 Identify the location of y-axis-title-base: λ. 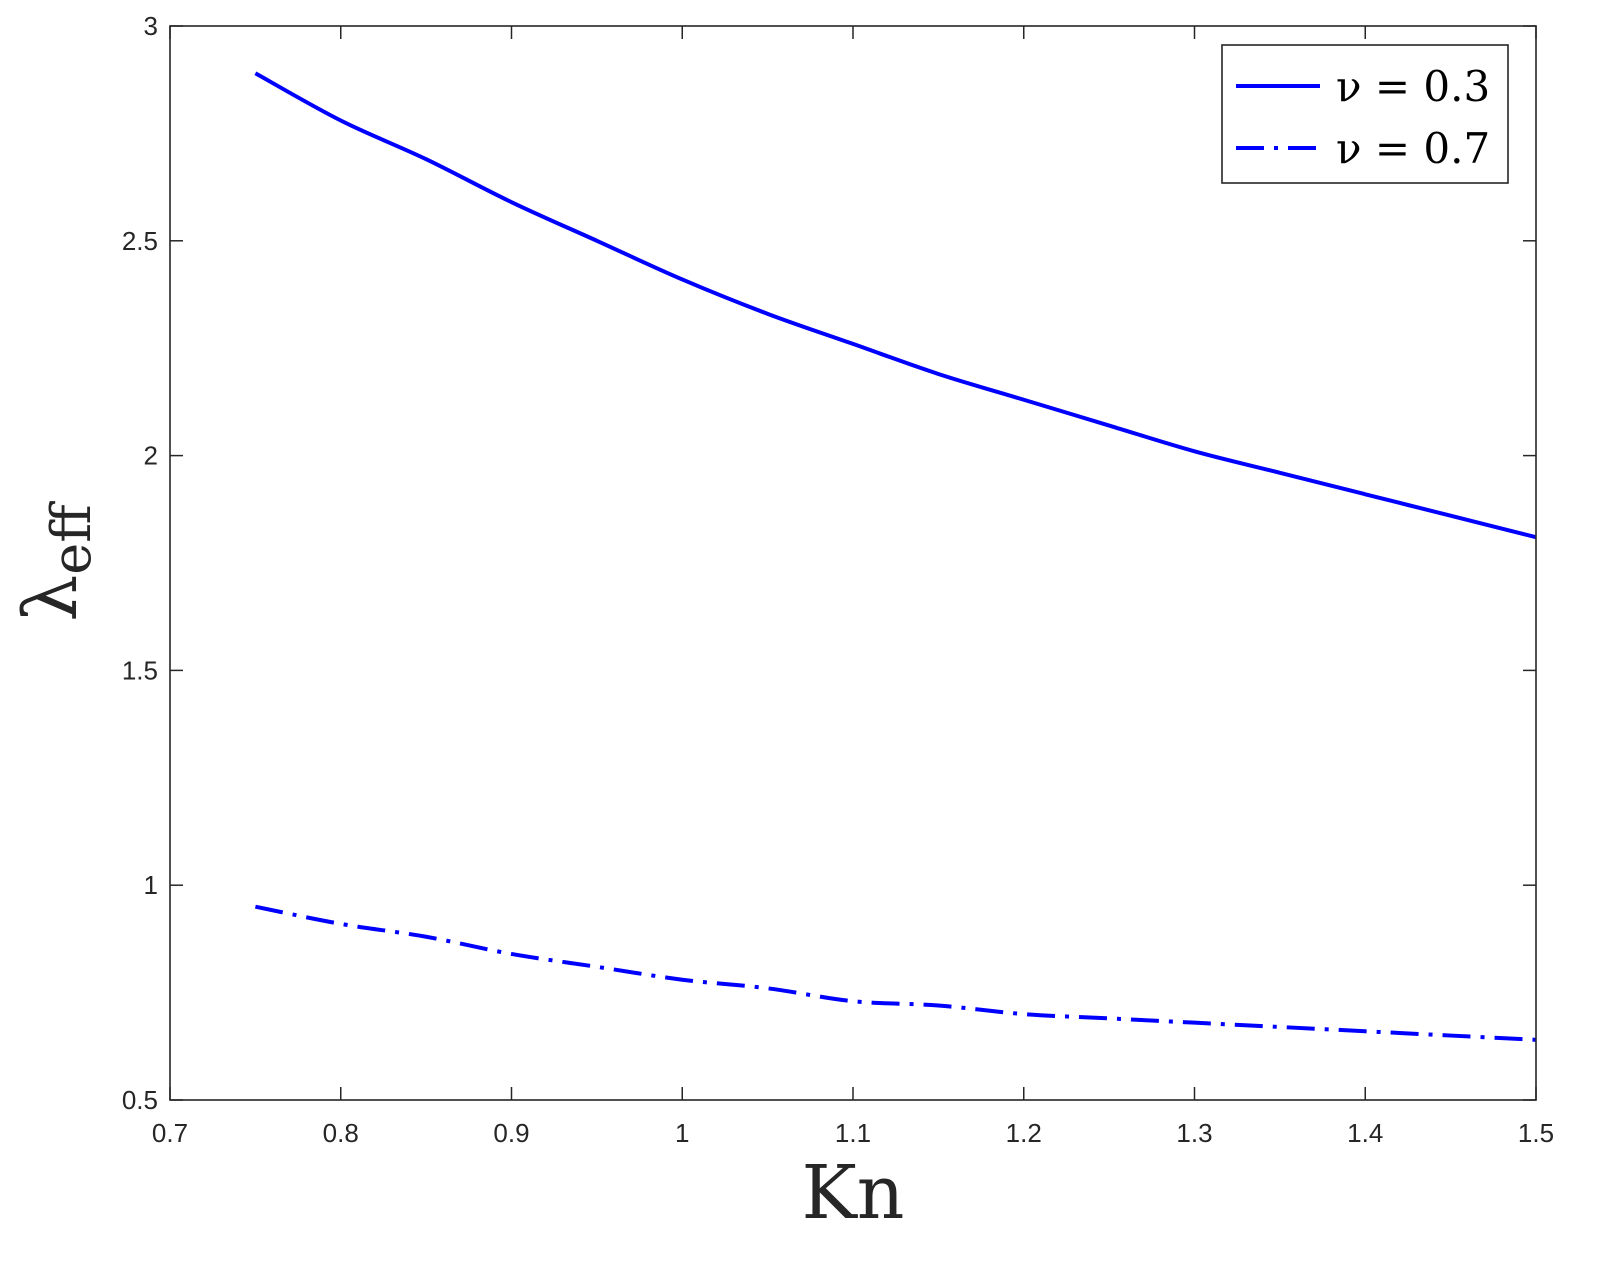
(51, 598).